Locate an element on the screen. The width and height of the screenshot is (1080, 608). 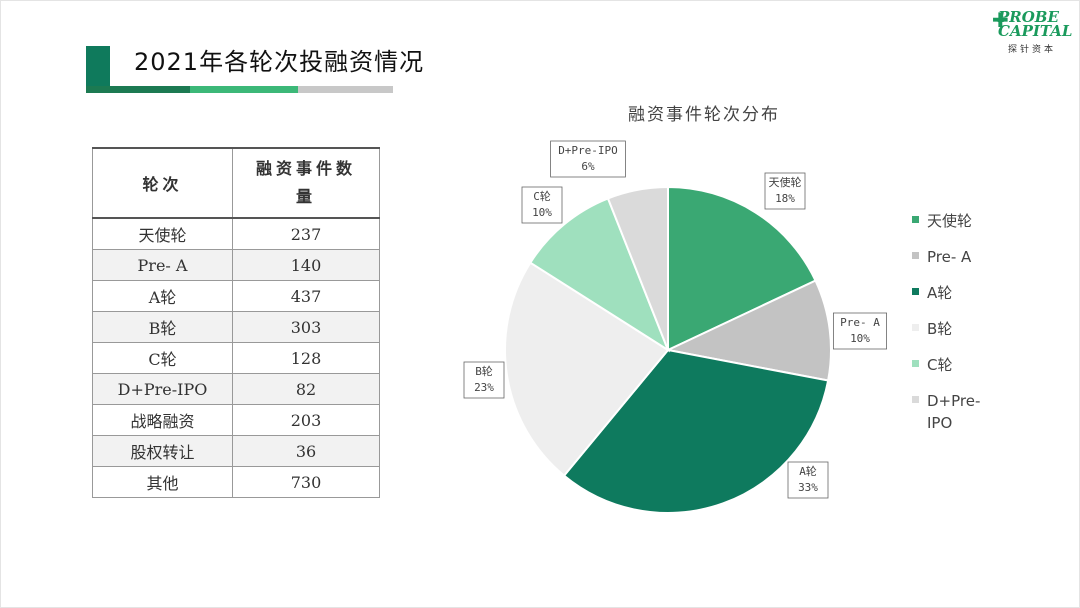
slice-label-name: D+Pre-IPO is located at coordinates (588, 150).